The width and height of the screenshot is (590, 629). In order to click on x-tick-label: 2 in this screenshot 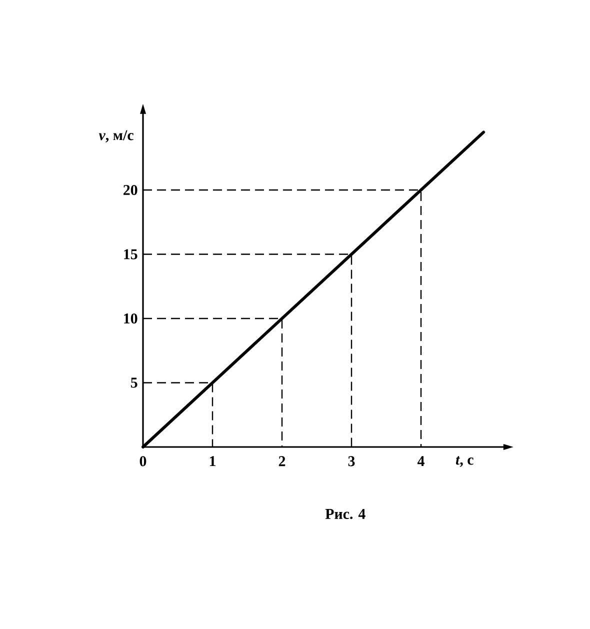, I will do `click(282, 461)`.